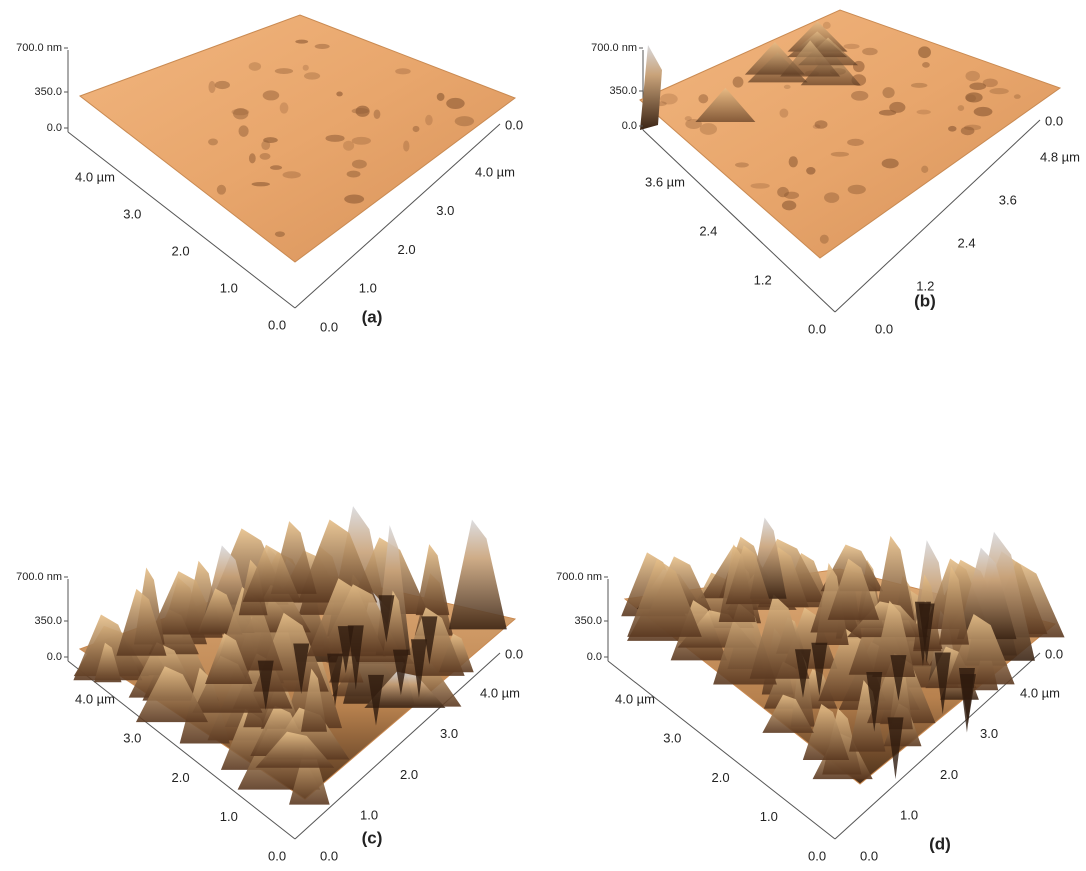 This screenshot has width=1086, height=871. What do you see at coordinates (372, 316) in the screenshot?
I see `panel-label: (a)` at bounding box center [372, 316].